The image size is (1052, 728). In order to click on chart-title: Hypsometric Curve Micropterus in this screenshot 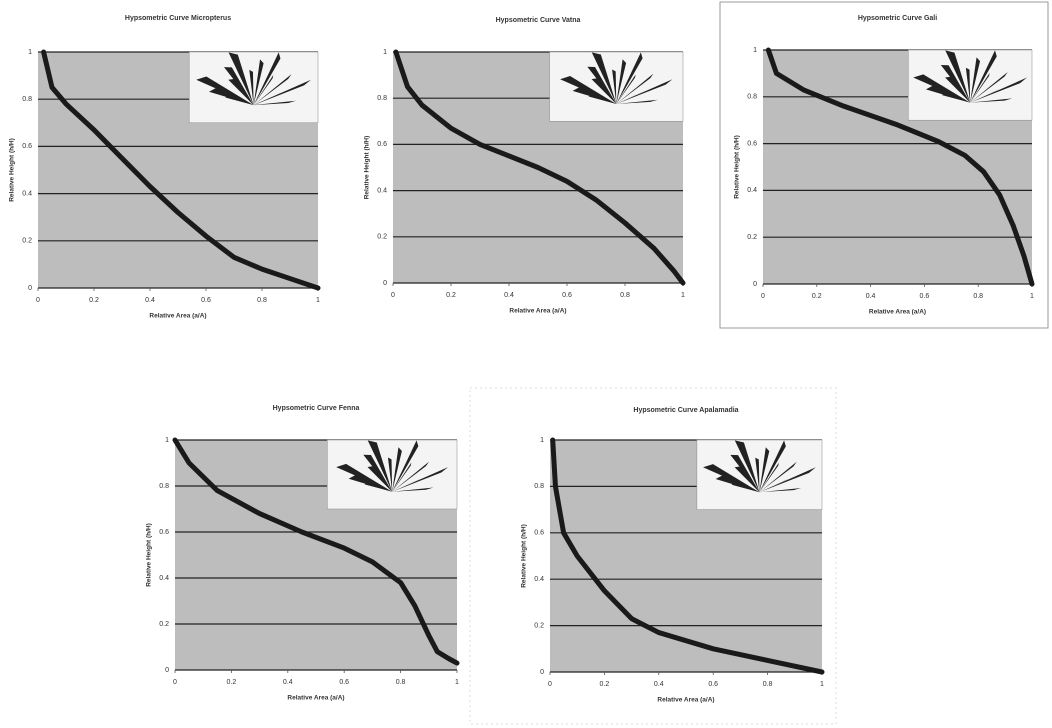, I will do `click(178, 18)`.